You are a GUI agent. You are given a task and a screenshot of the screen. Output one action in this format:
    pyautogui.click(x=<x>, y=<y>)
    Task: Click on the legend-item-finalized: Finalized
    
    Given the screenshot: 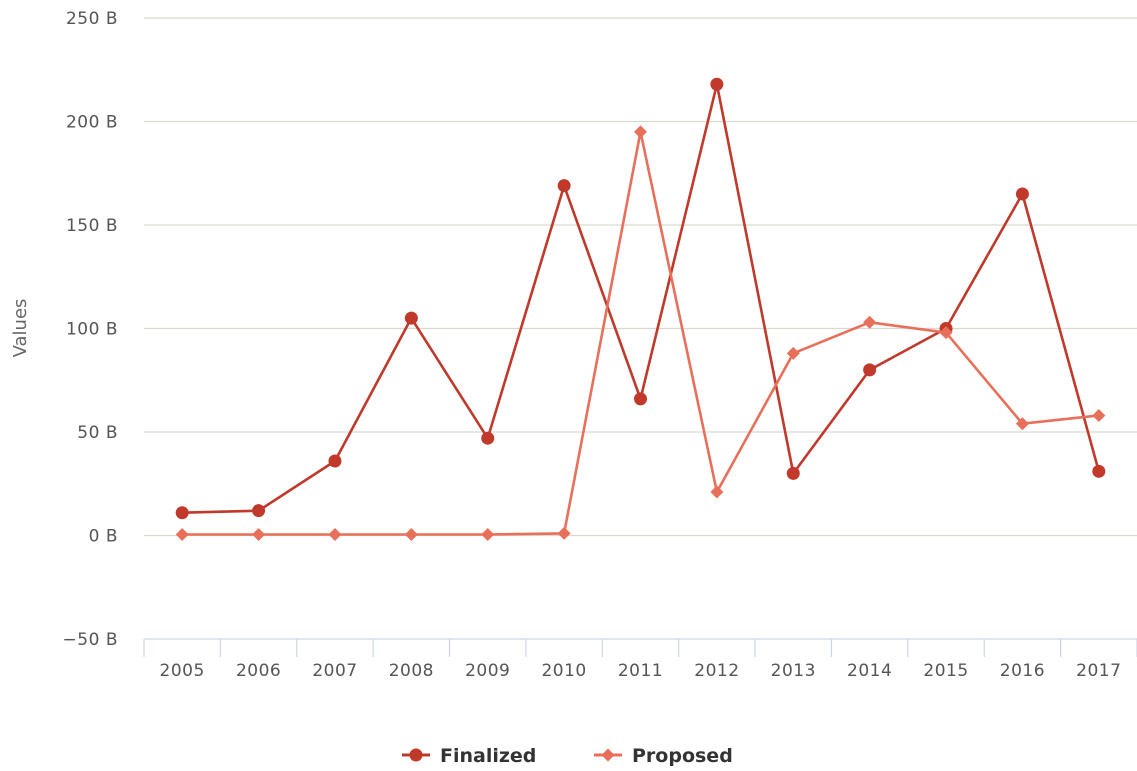 What is the action you would take?
    pyautogui.click(x=469, y=756)
    